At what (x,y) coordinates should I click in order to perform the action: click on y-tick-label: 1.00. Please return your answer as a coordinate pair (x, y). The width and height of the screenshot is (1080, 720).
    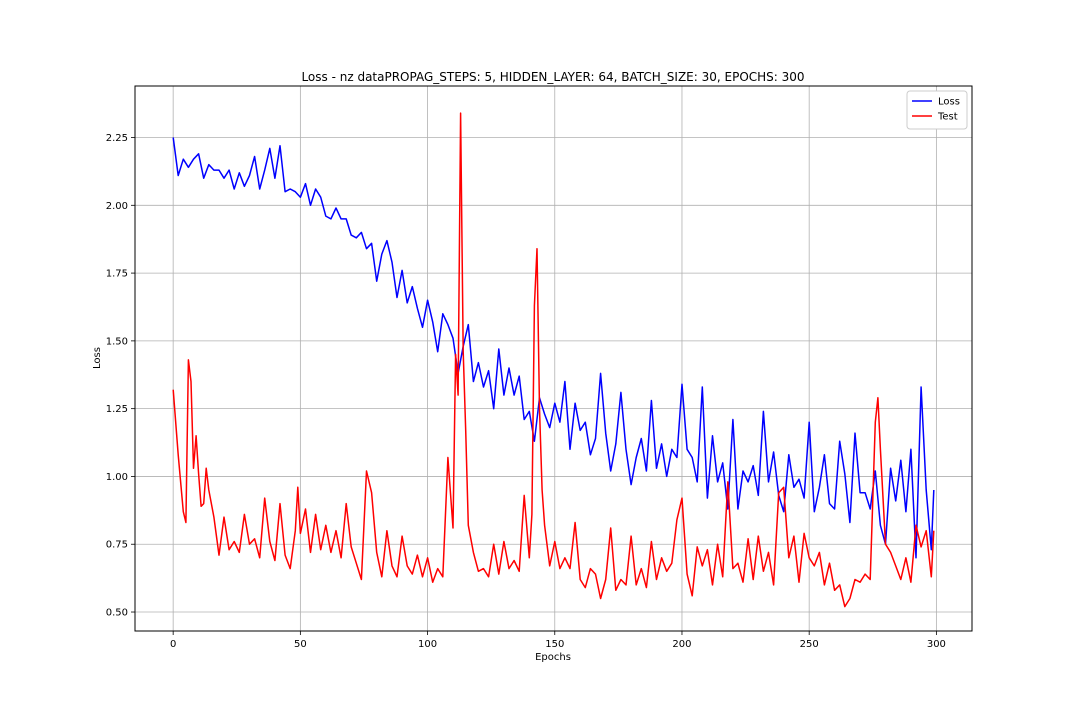
    Looking at the image, I should click on (117, 477).